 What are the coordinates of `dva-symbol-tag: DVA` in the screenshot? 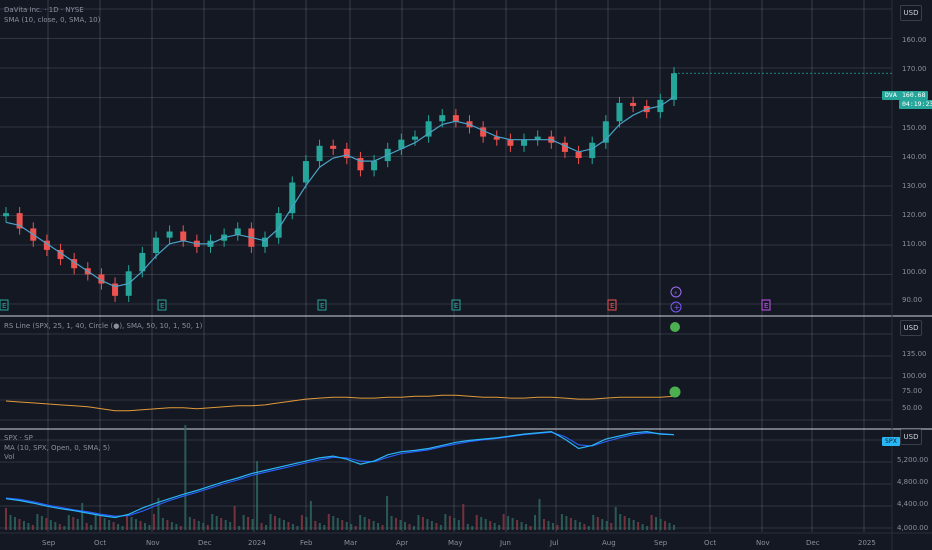 It's located at (891, 95).